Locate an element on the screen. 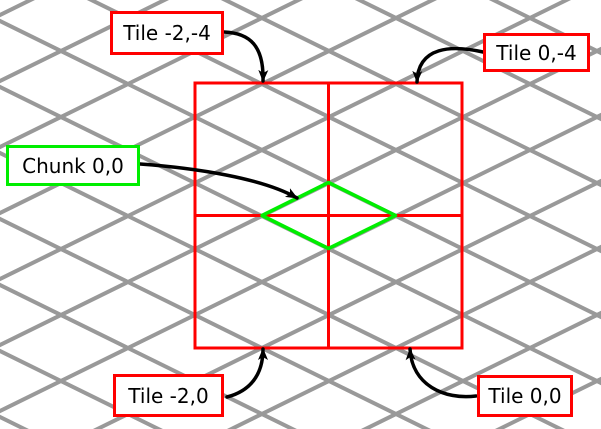  label-tile--2-0-text: Tile -2,0 is located at coordinates (168, 395).